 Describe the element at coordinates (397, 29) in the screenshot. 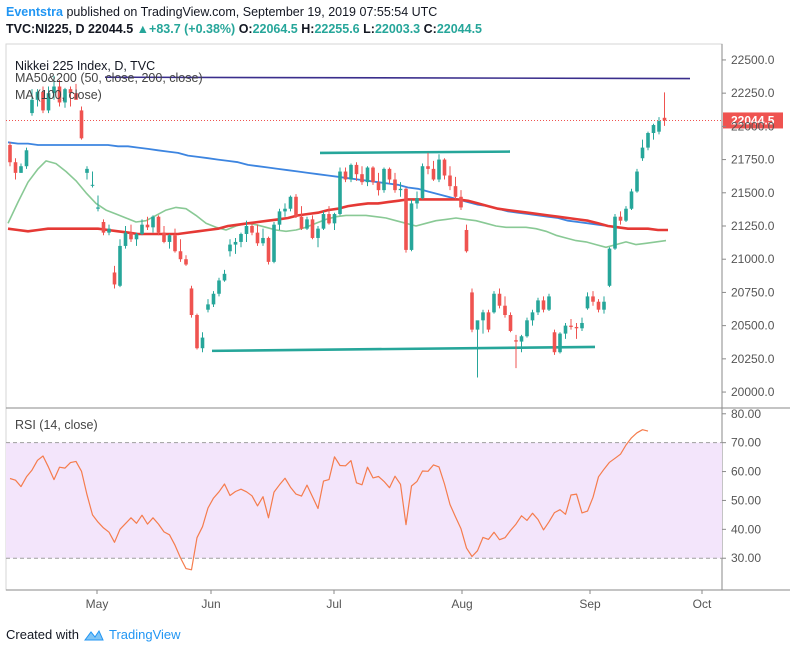

I see `low-value: 22003.3` at that location.